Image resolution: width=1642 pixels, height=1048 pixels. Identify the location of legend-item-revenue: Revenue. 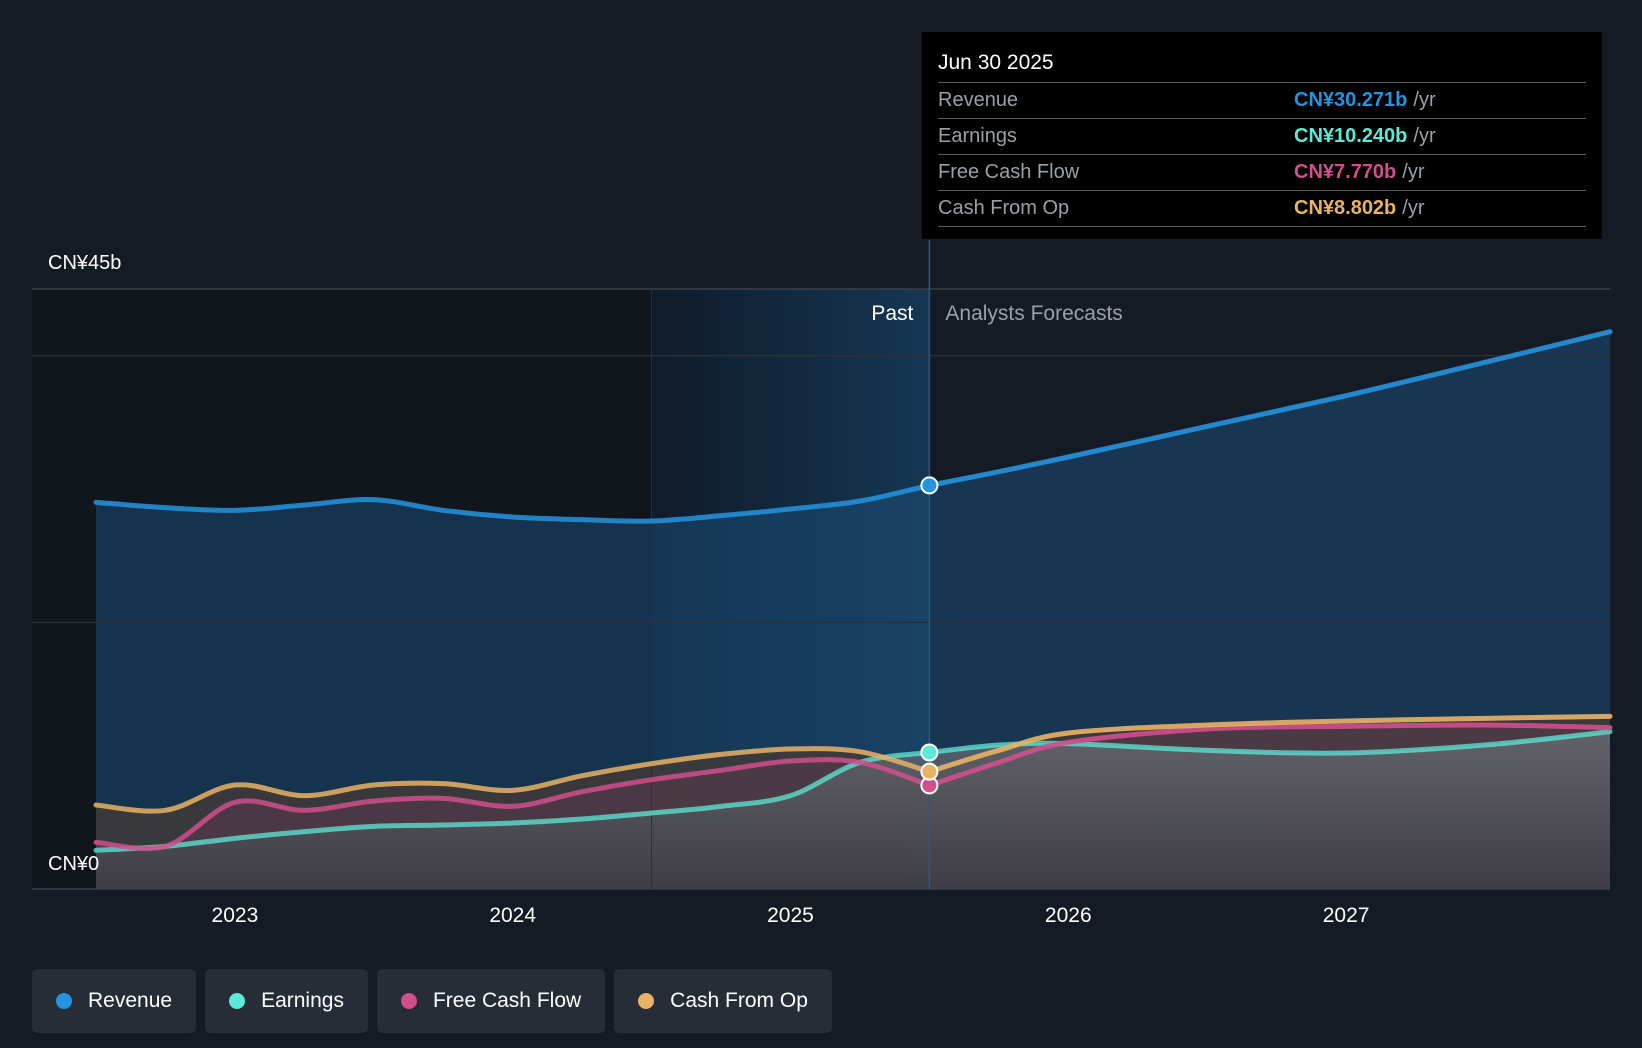
(114, 1001).